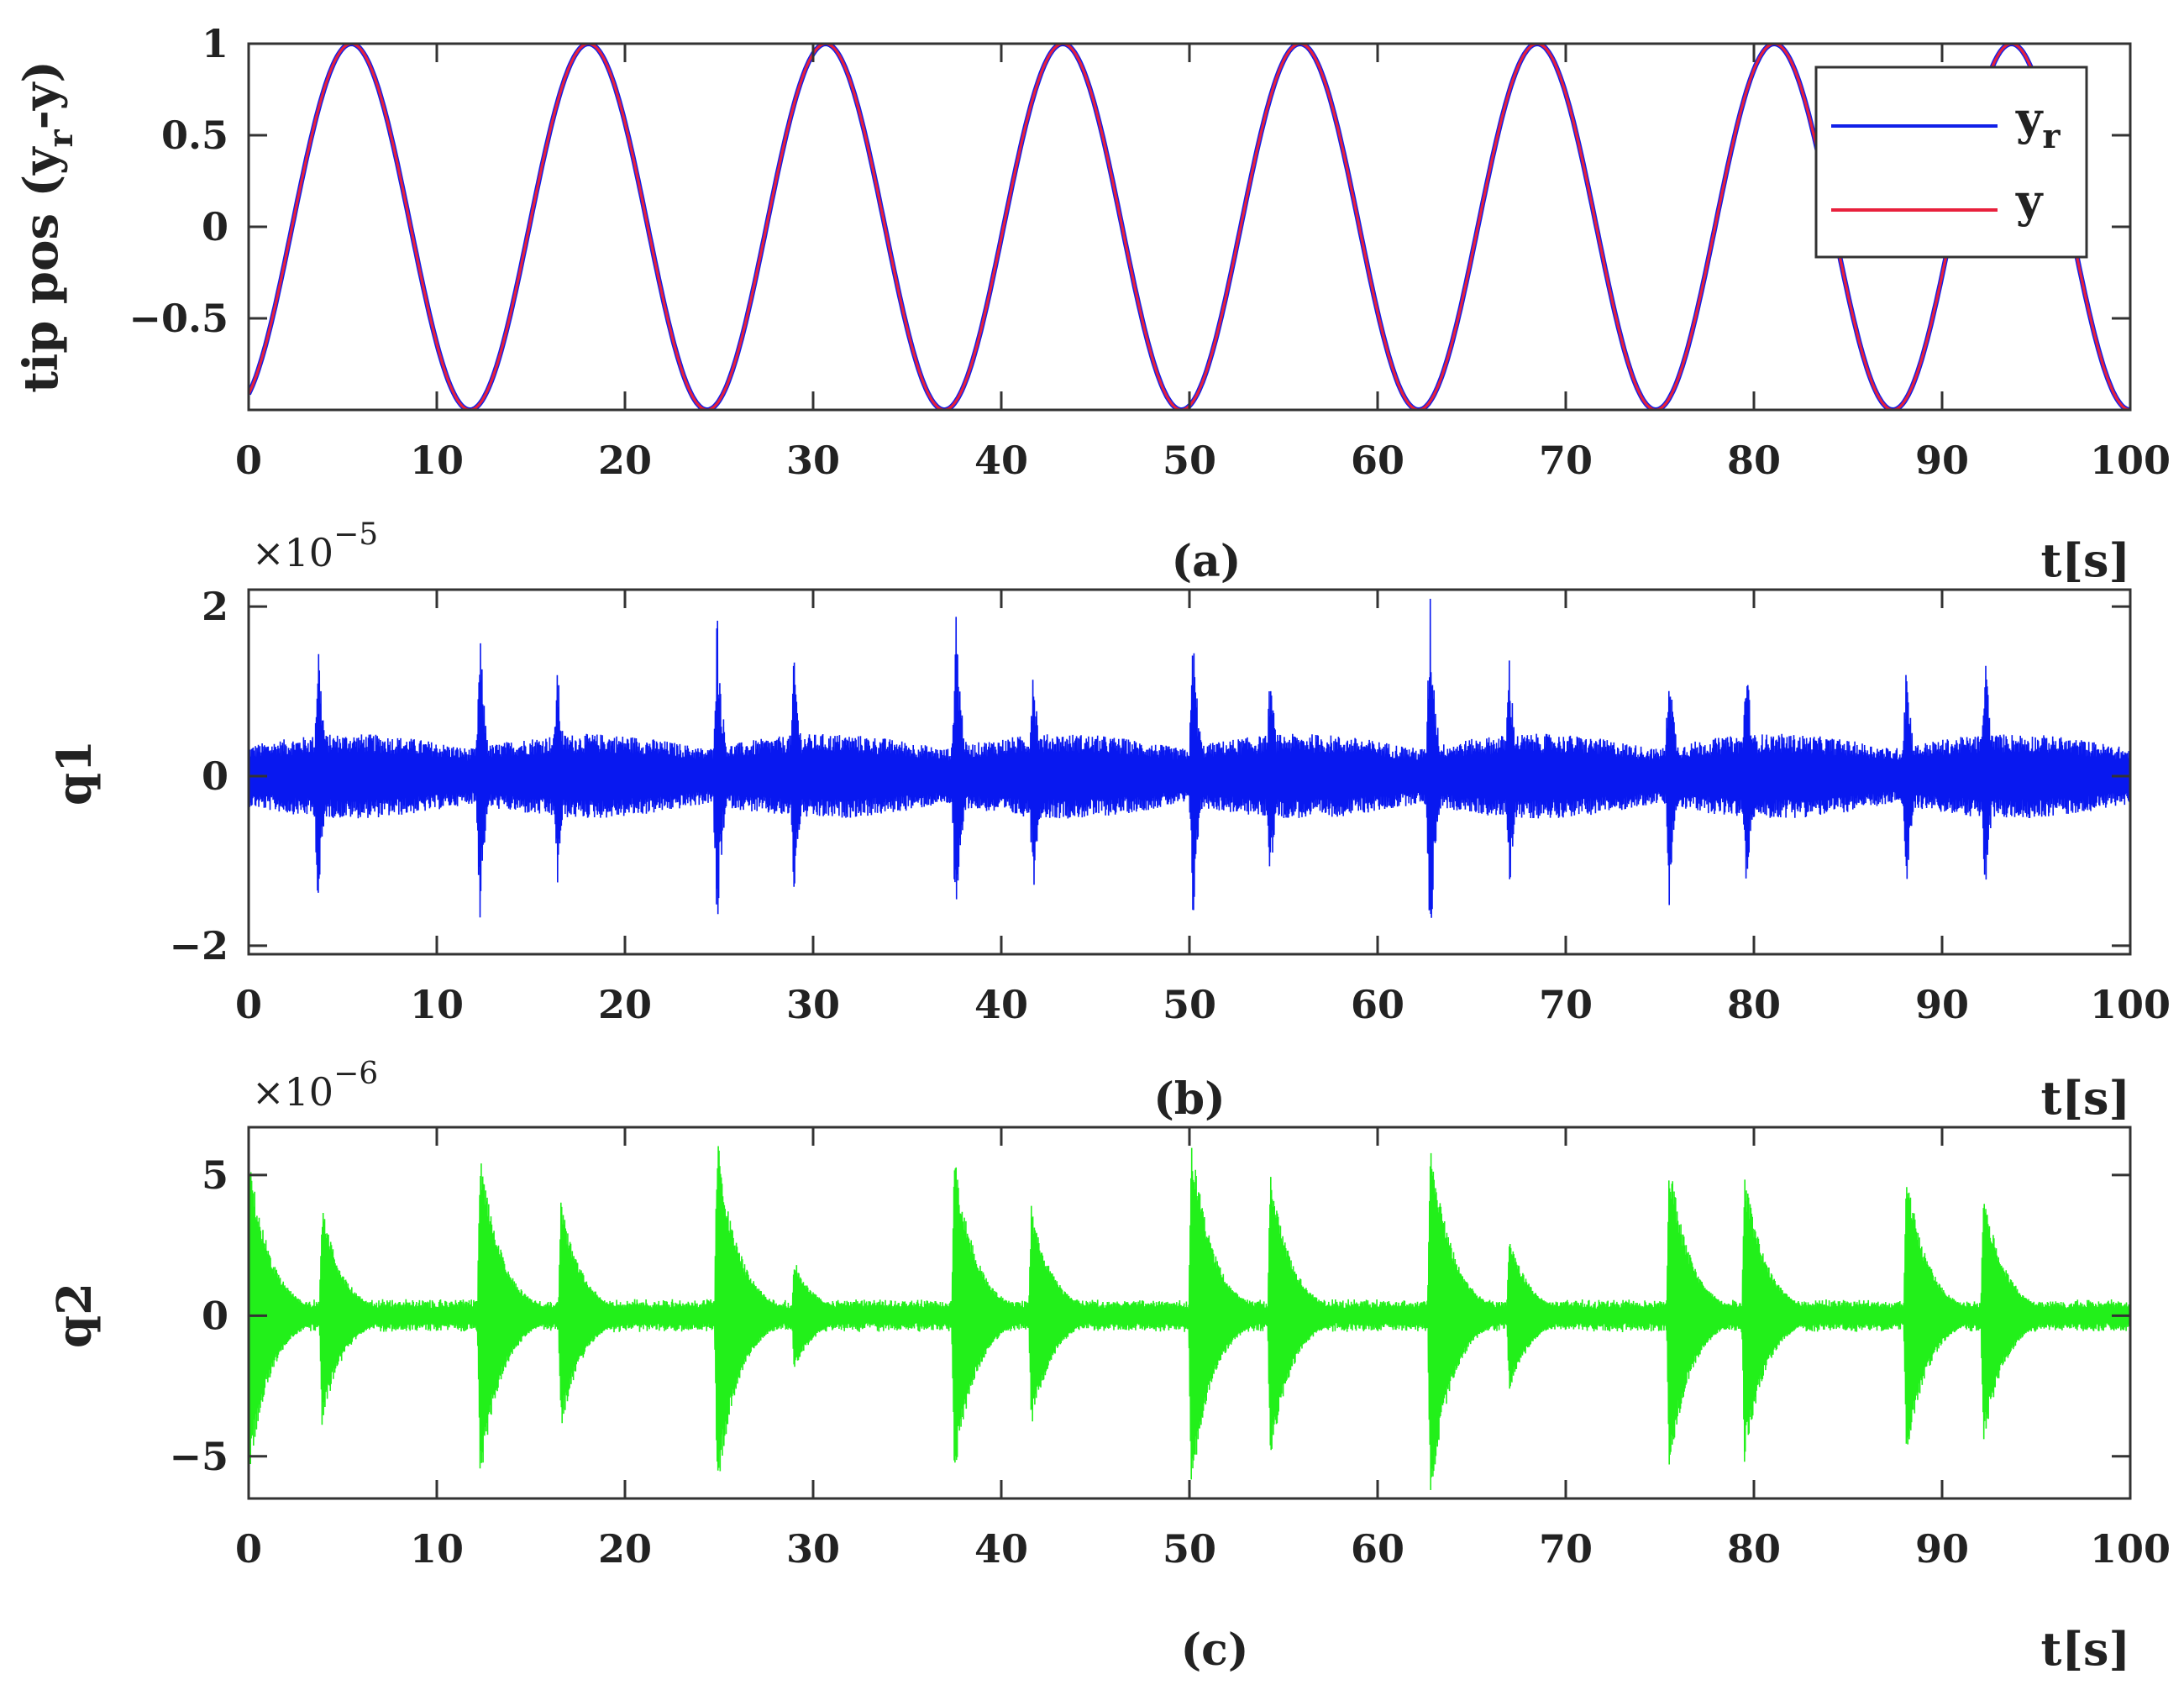 This screenshot has width=2184, height=1690. Describe the element at coordinates (61, 138) in the screenshot. I see `panel-a-ylabel-sub: r` at that location.